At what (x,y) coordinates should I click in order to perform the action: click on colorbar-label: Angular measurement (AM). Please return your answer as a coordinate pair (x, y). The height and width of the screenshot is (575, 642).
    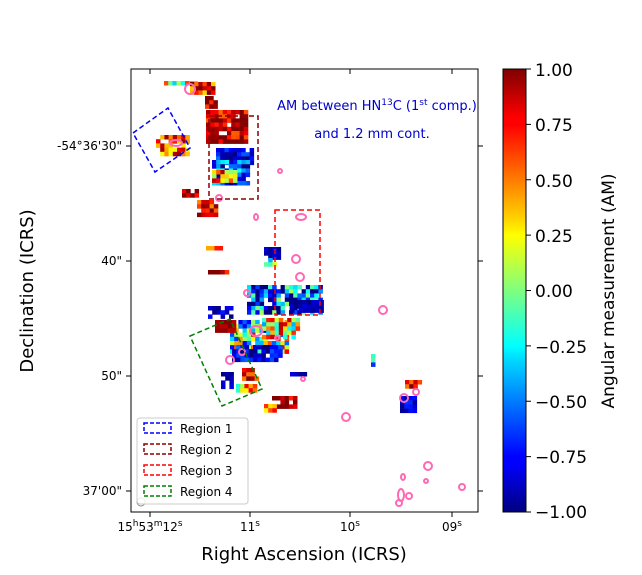
    Looking at the image, I should click on (609, 290).